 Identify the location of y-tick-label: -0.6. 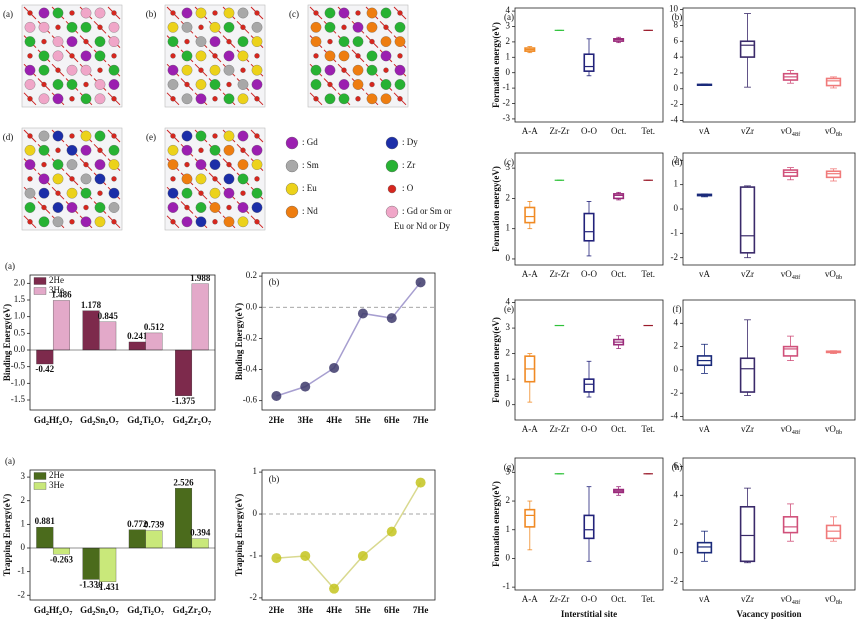
(250, 400).